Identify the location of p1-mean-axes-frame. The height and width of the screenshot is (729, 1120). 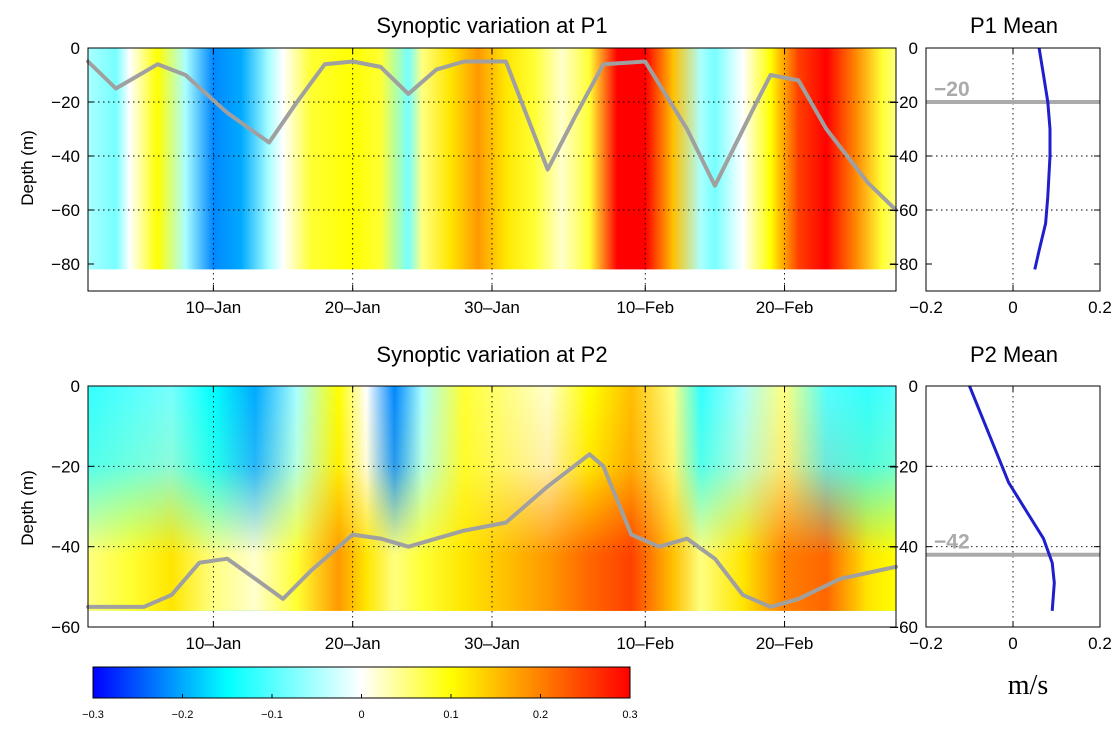
(1013, 169).